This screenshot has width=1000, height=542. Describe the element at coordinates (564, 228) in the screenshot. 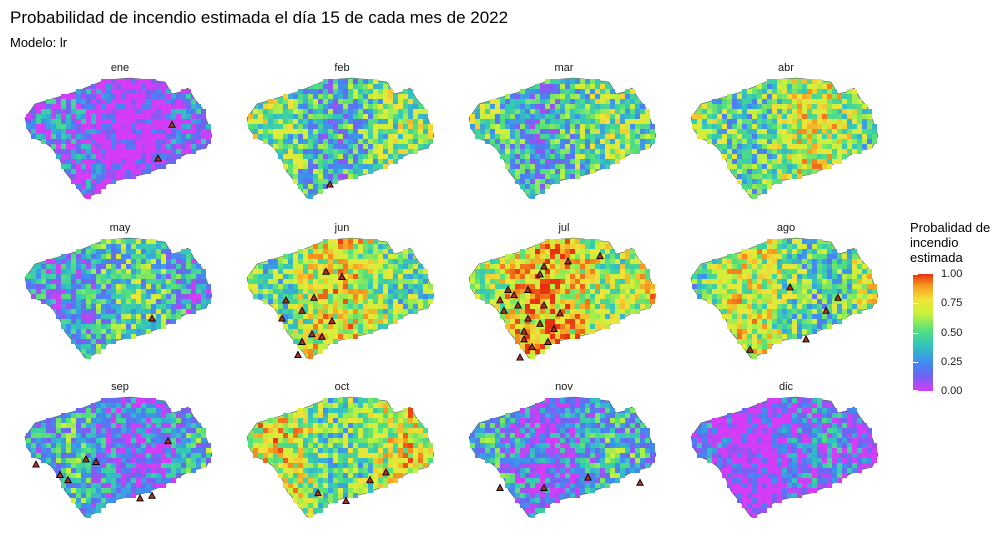

I see `facet-label: jul` at that location.